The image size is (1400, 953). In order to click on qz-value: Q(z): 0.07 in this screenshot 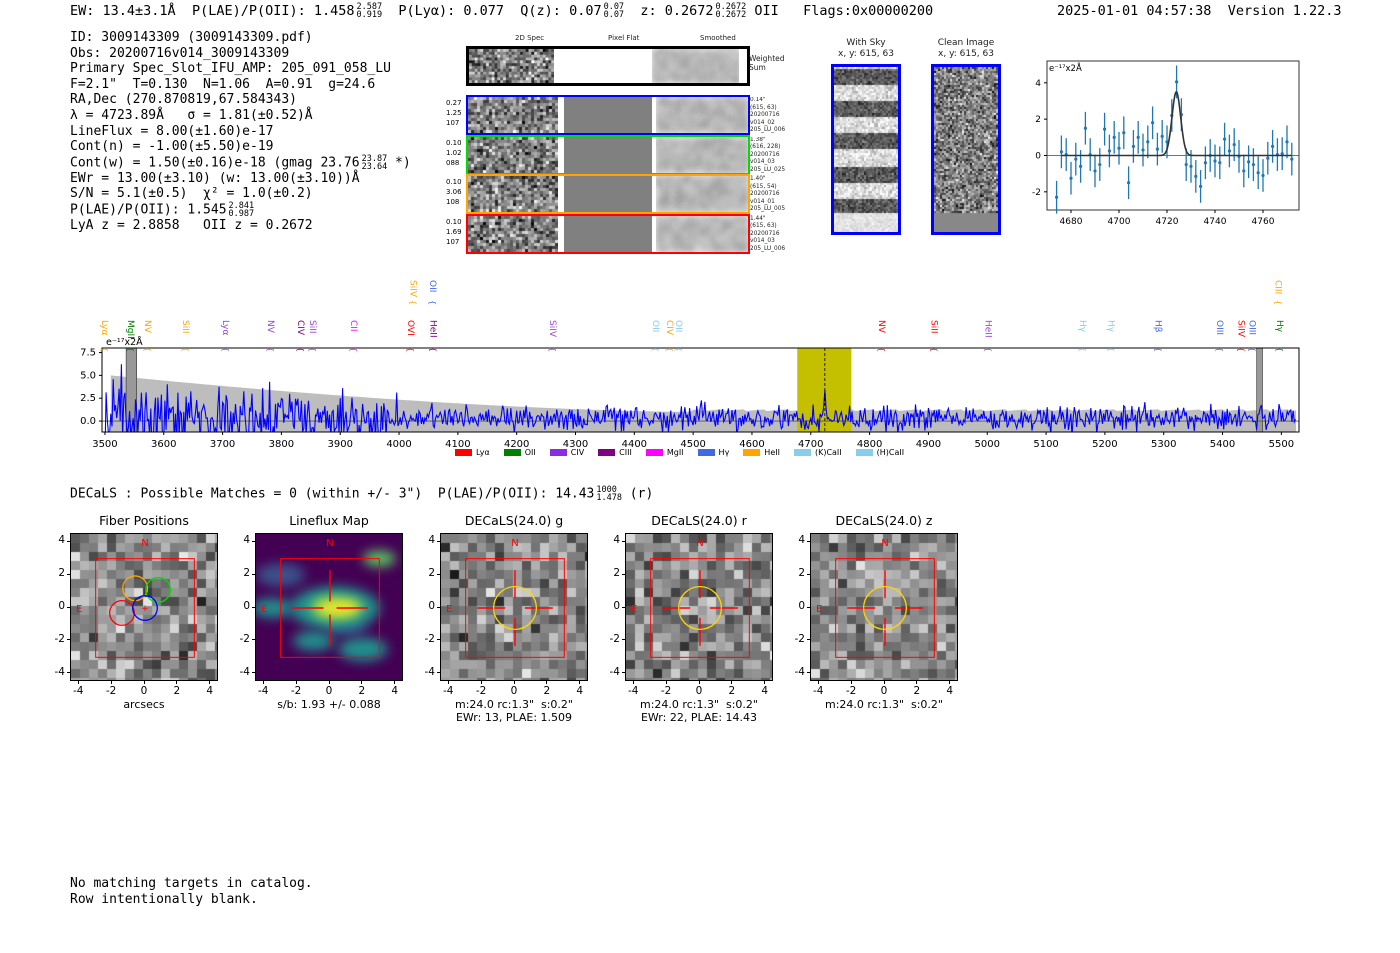, I will do `click(561, 11)`.